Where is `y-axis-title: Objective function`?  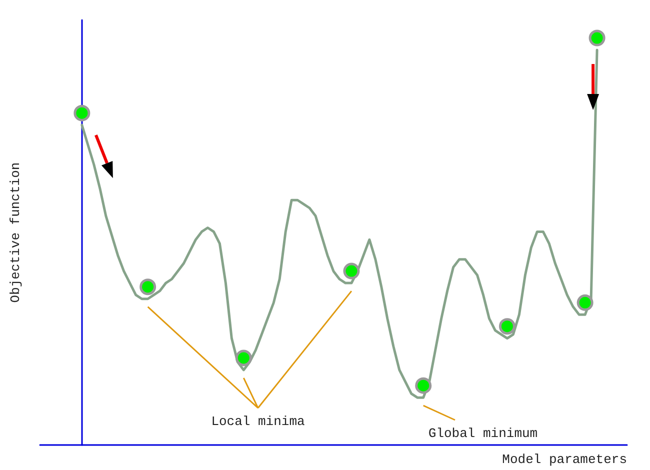
y-axis-title: Objective function is located at coordinates (15, 232).